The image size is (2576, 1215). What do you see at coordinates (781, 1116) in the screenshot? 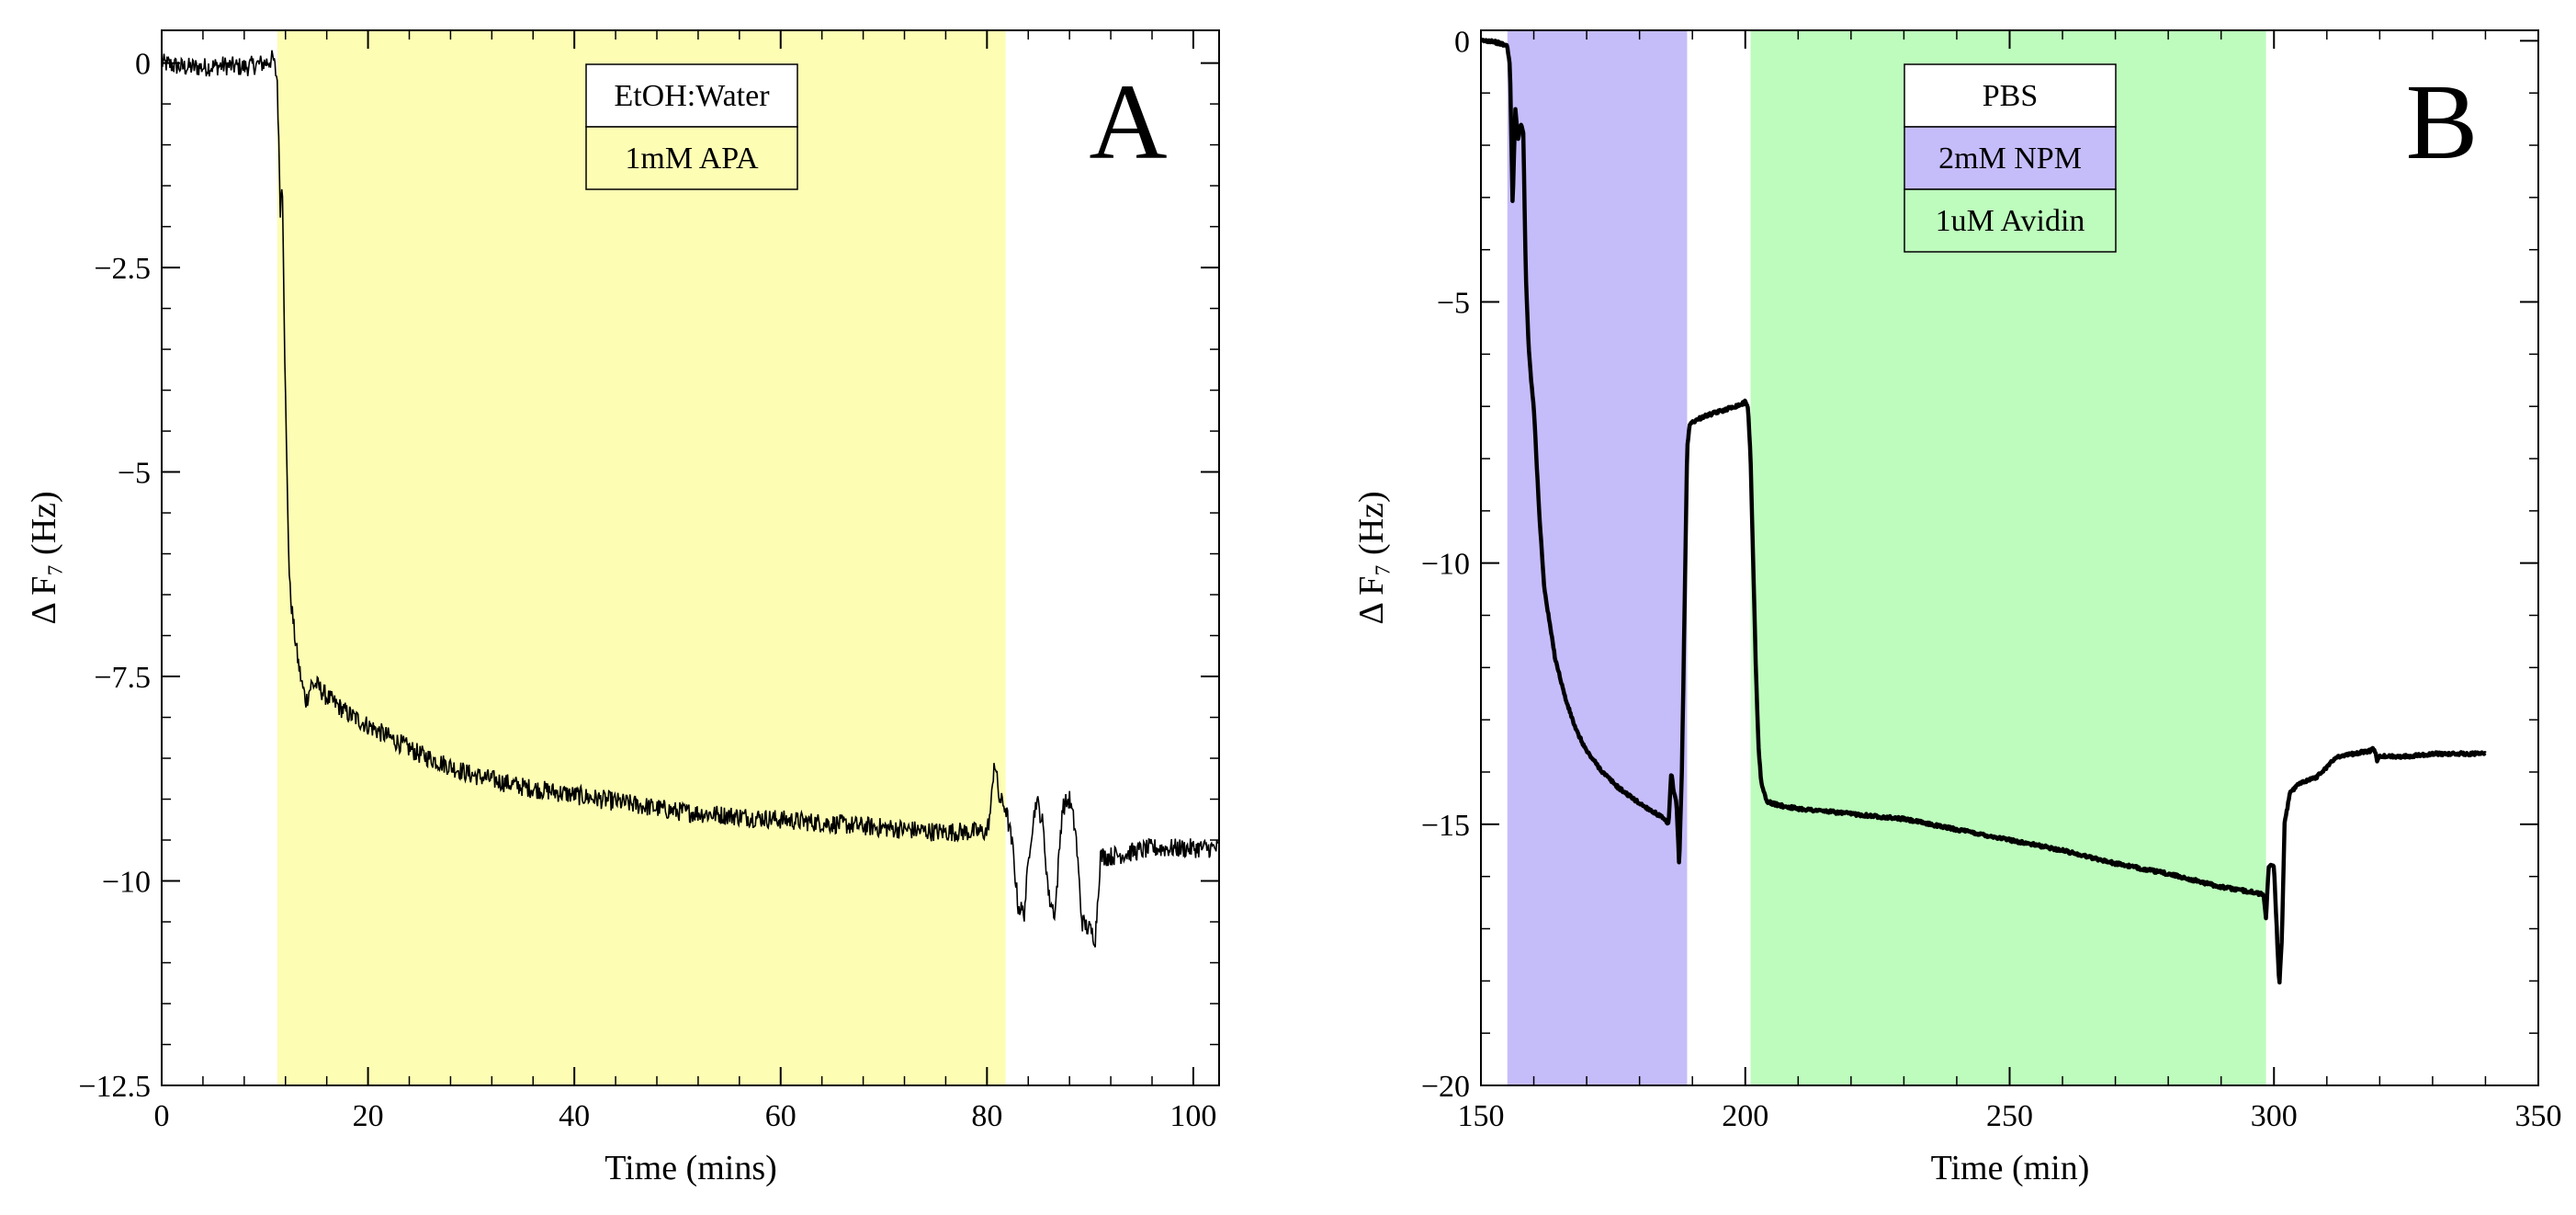
I see `panel-a-xtick-label: 60` at bounding box center [781, 1116].